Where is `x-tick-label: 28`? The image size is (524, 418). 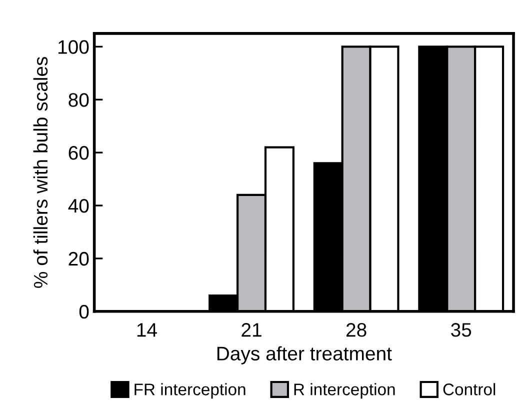 x-tick-label: 28 is located at coordinates (356, 330).